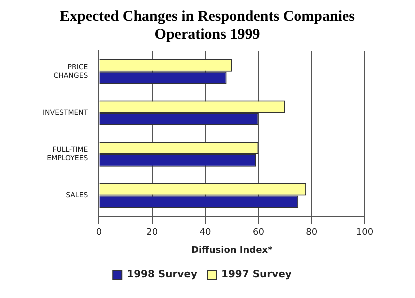 Image resolution: width=415 pixels, height=298 pixels. I want to click on x-tick-label: 40, so click(206, 233).